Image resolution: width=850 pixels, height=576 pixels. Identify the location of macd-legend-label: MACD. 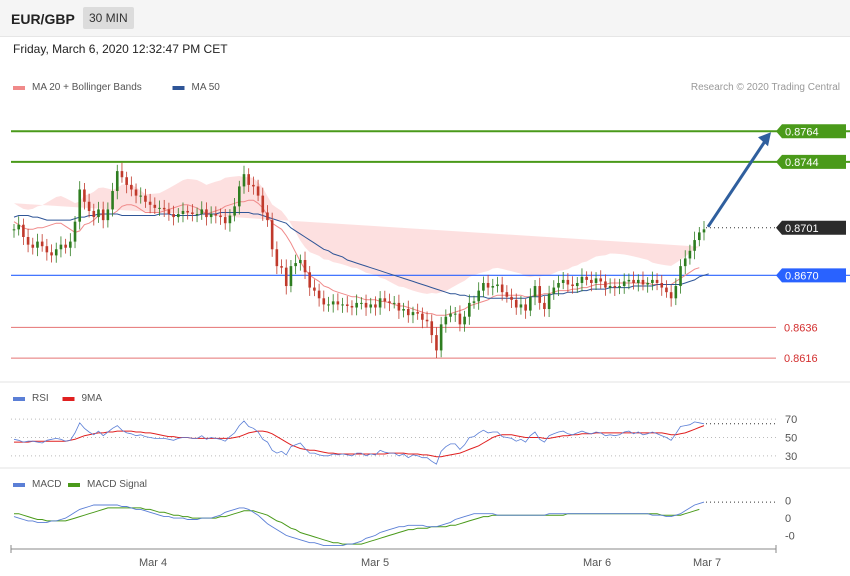
(46, 484).